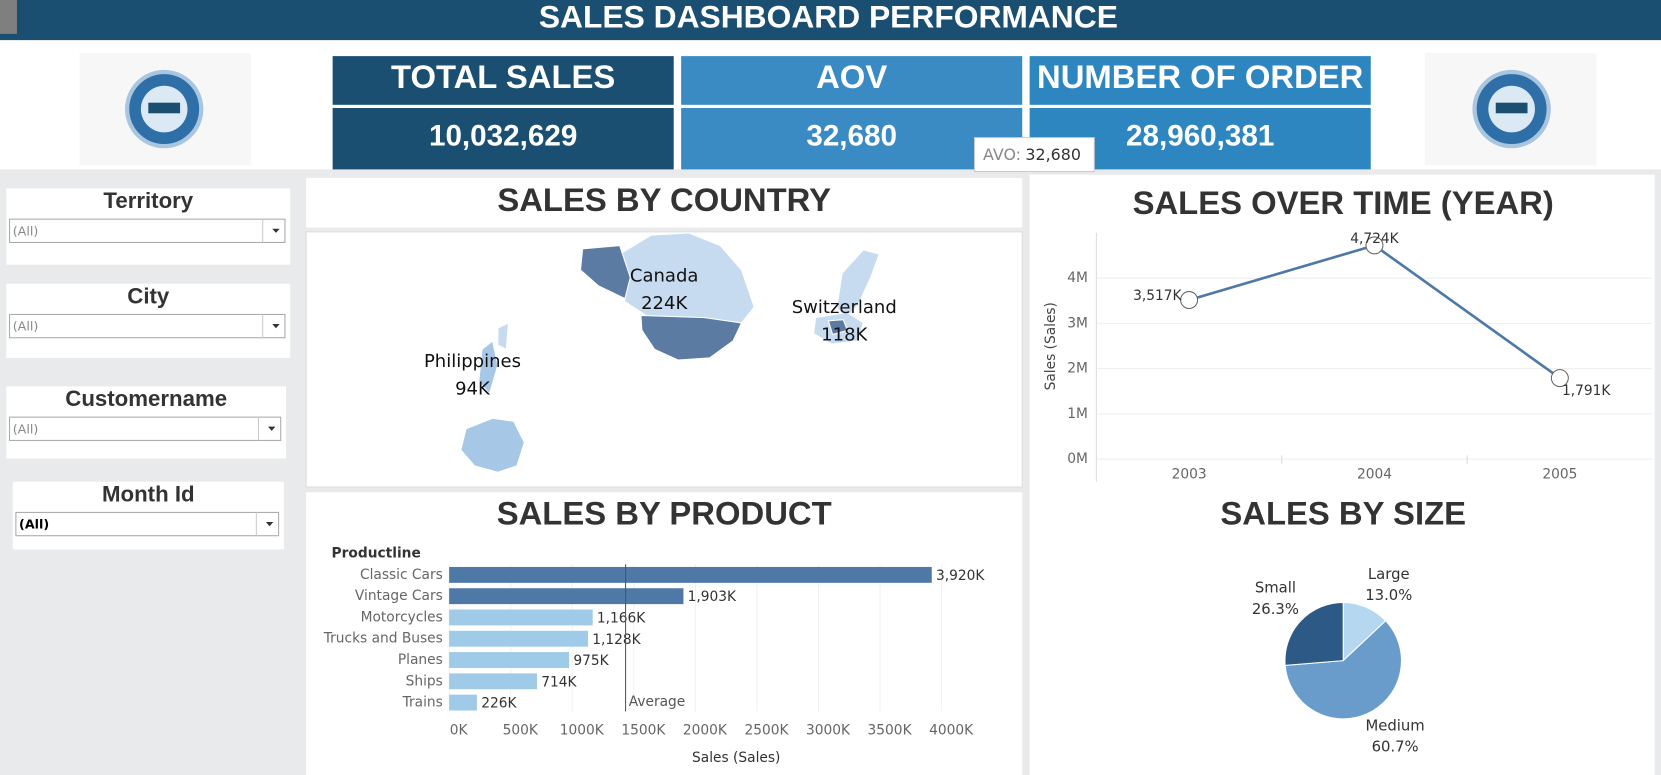 The height and width of the screenshot is (775, 1661). I want to click on value-label: 4,724K, so click(1374, 239).